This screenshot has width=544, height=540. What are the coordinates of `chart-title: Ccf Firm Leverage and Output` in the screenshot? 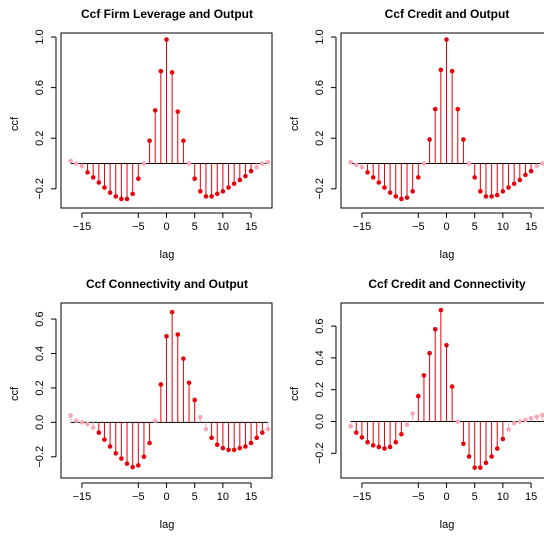 It's located at (167, 14).